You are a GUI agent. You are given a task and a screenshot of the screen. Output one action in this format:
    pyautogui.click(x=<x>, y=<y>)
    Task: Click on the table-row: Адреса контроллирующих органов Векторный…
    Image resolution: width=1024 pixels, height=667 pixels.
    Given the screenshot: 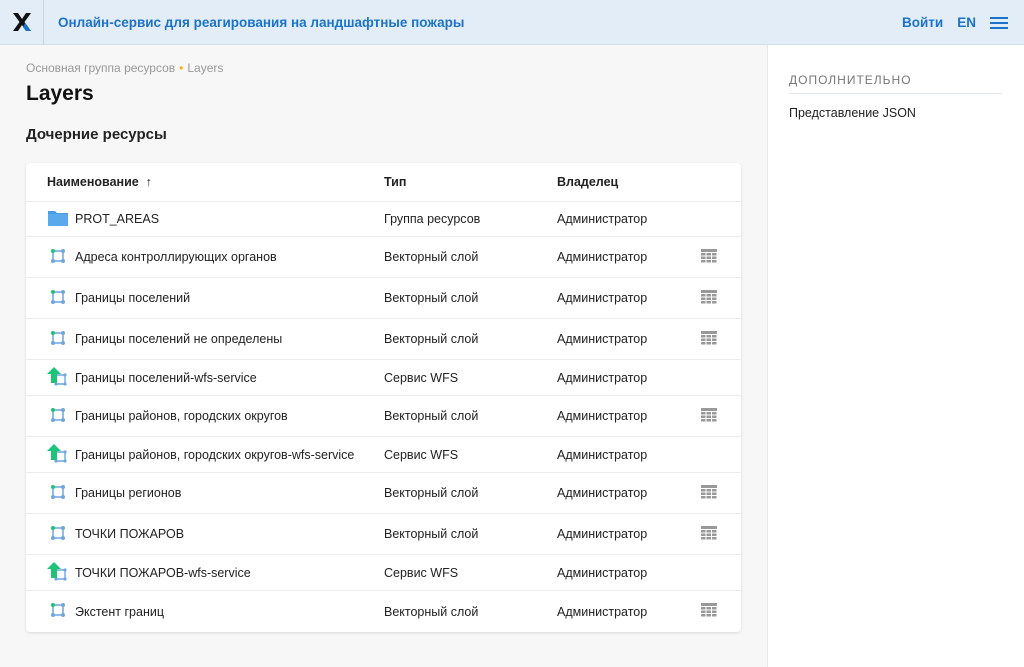 What is the action you would take?
    pyautogui.click(x=383, y=257)
    